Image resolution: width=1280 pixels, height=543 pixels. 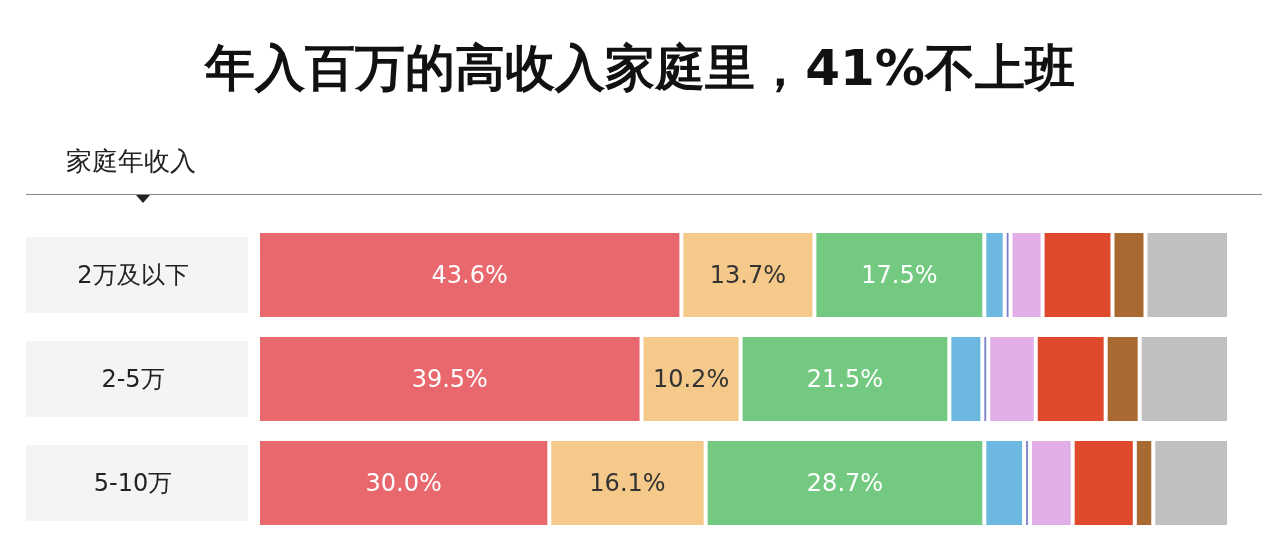 What do you see at coordinates (133, 275) in the screenshot?
I see `y-tick-label: 2万及以下` at bounding box center [133, 275].